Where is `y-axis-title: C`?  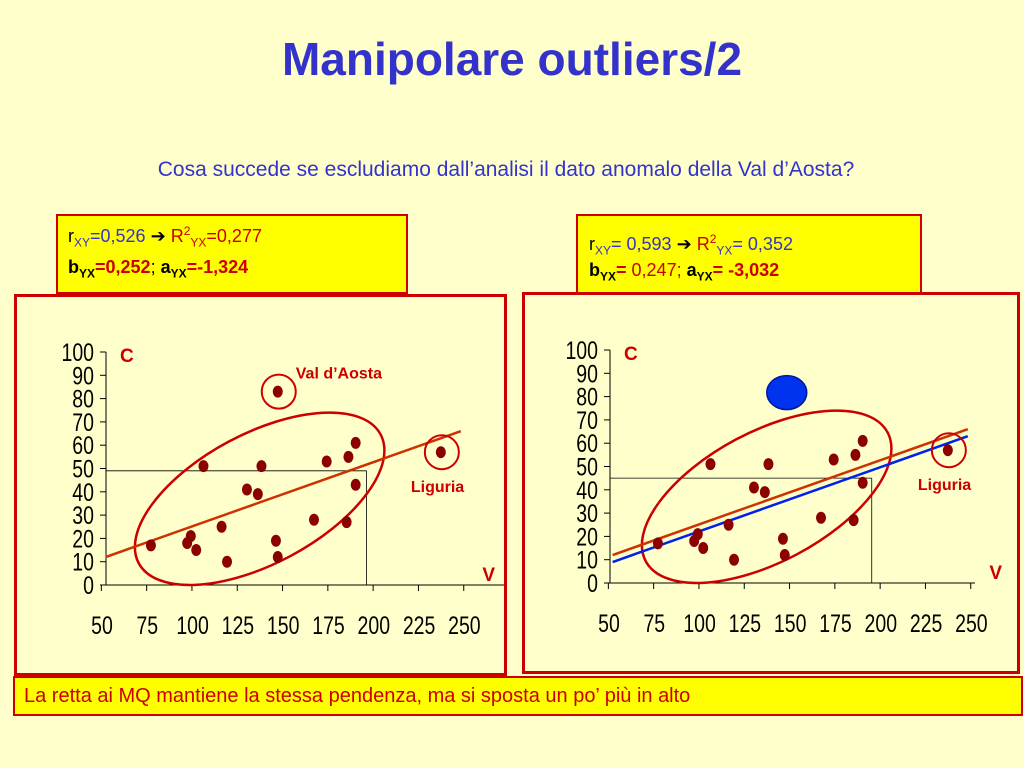
y-axis-title: C is located at coordinates (631, 354).